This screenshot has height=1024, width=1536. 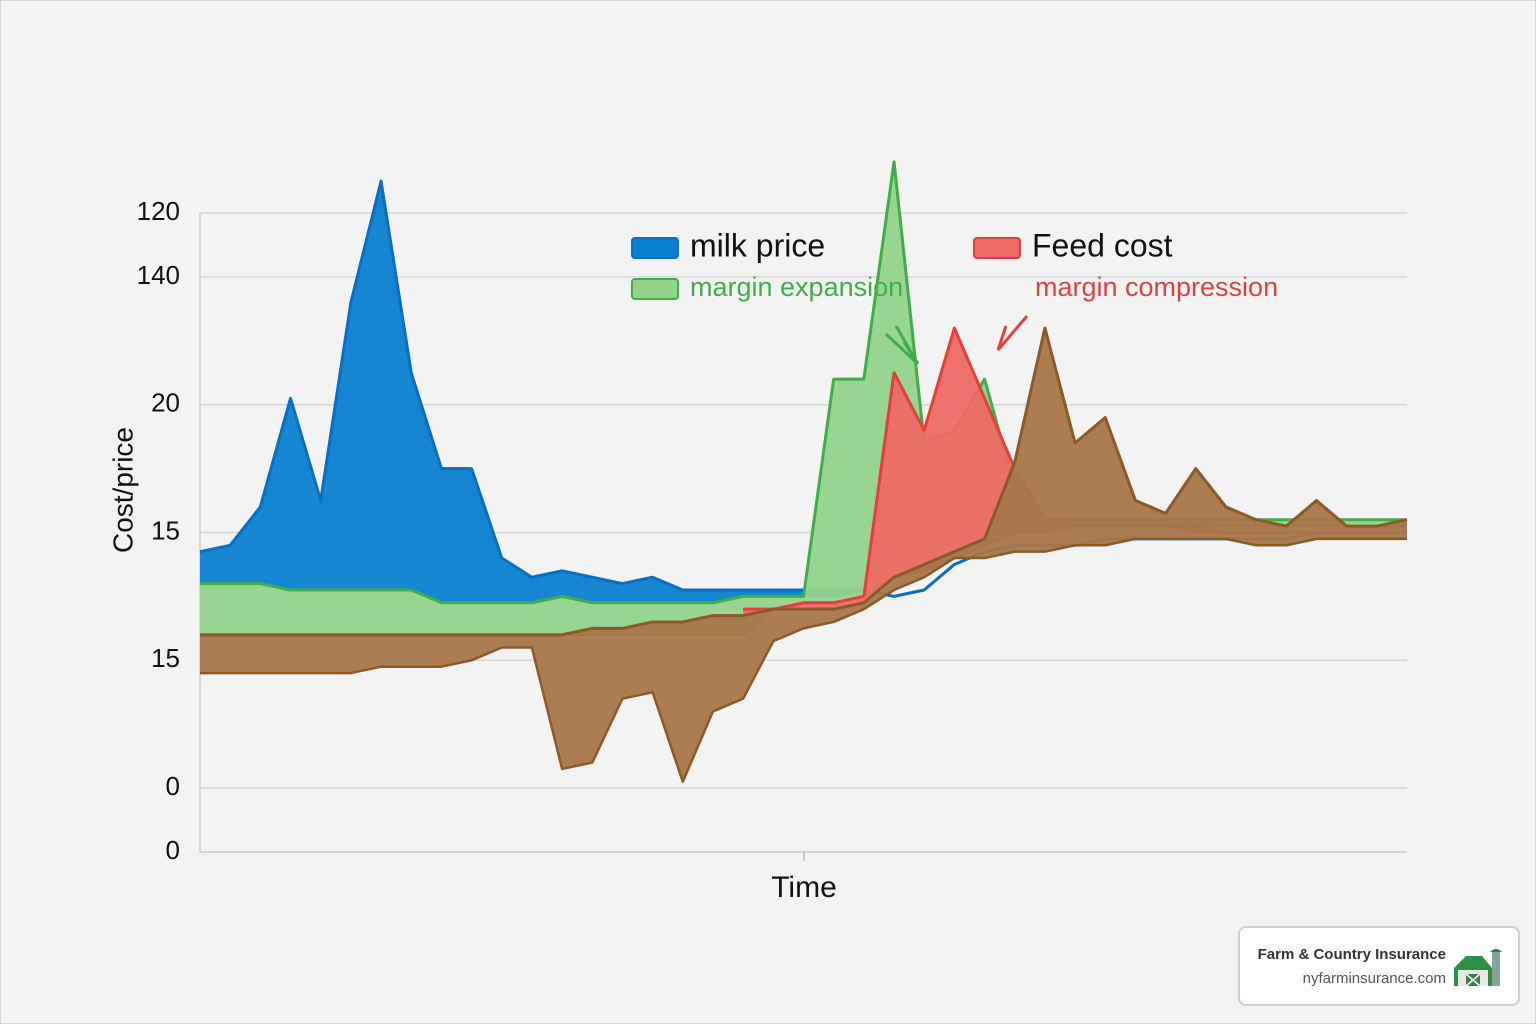 I want to click on legend-label: margin expansion, so click(x=796, y=287).